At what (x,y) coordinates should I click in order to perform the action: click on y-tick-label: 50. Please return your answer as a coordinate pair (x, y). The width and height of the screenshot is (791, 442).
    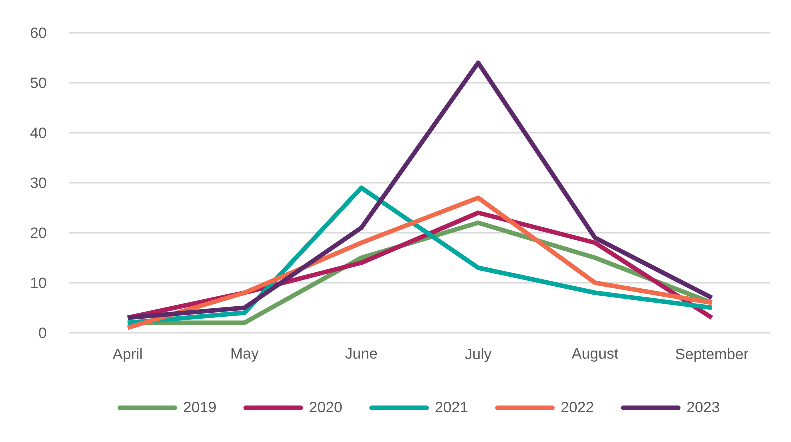
    Looking at the image, I should click on (38, 83).